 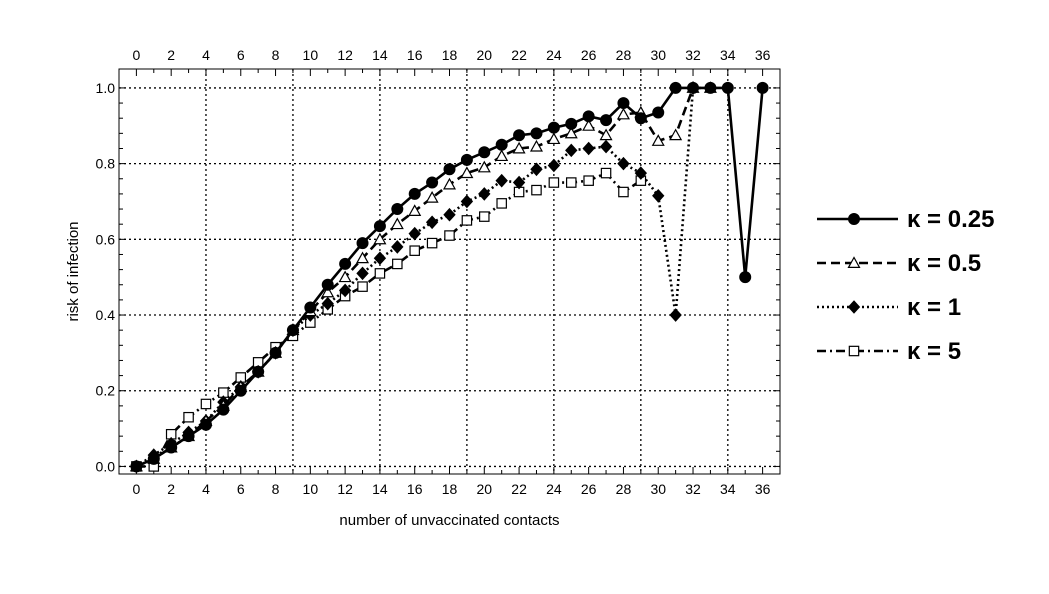 What do you see at coordinates (554, 489) in the screenshot?
I see `x-tick-label: 24` at bounding box center [554, 489].